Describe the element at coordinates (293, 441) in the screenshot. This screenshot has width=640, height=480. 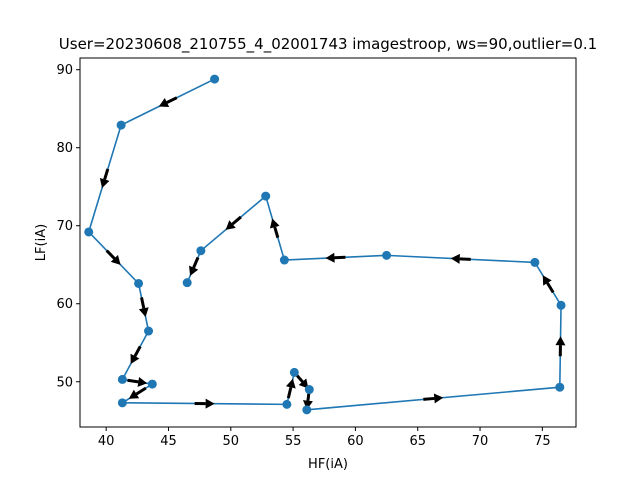
I see `x-tick-label: 55` at that location.